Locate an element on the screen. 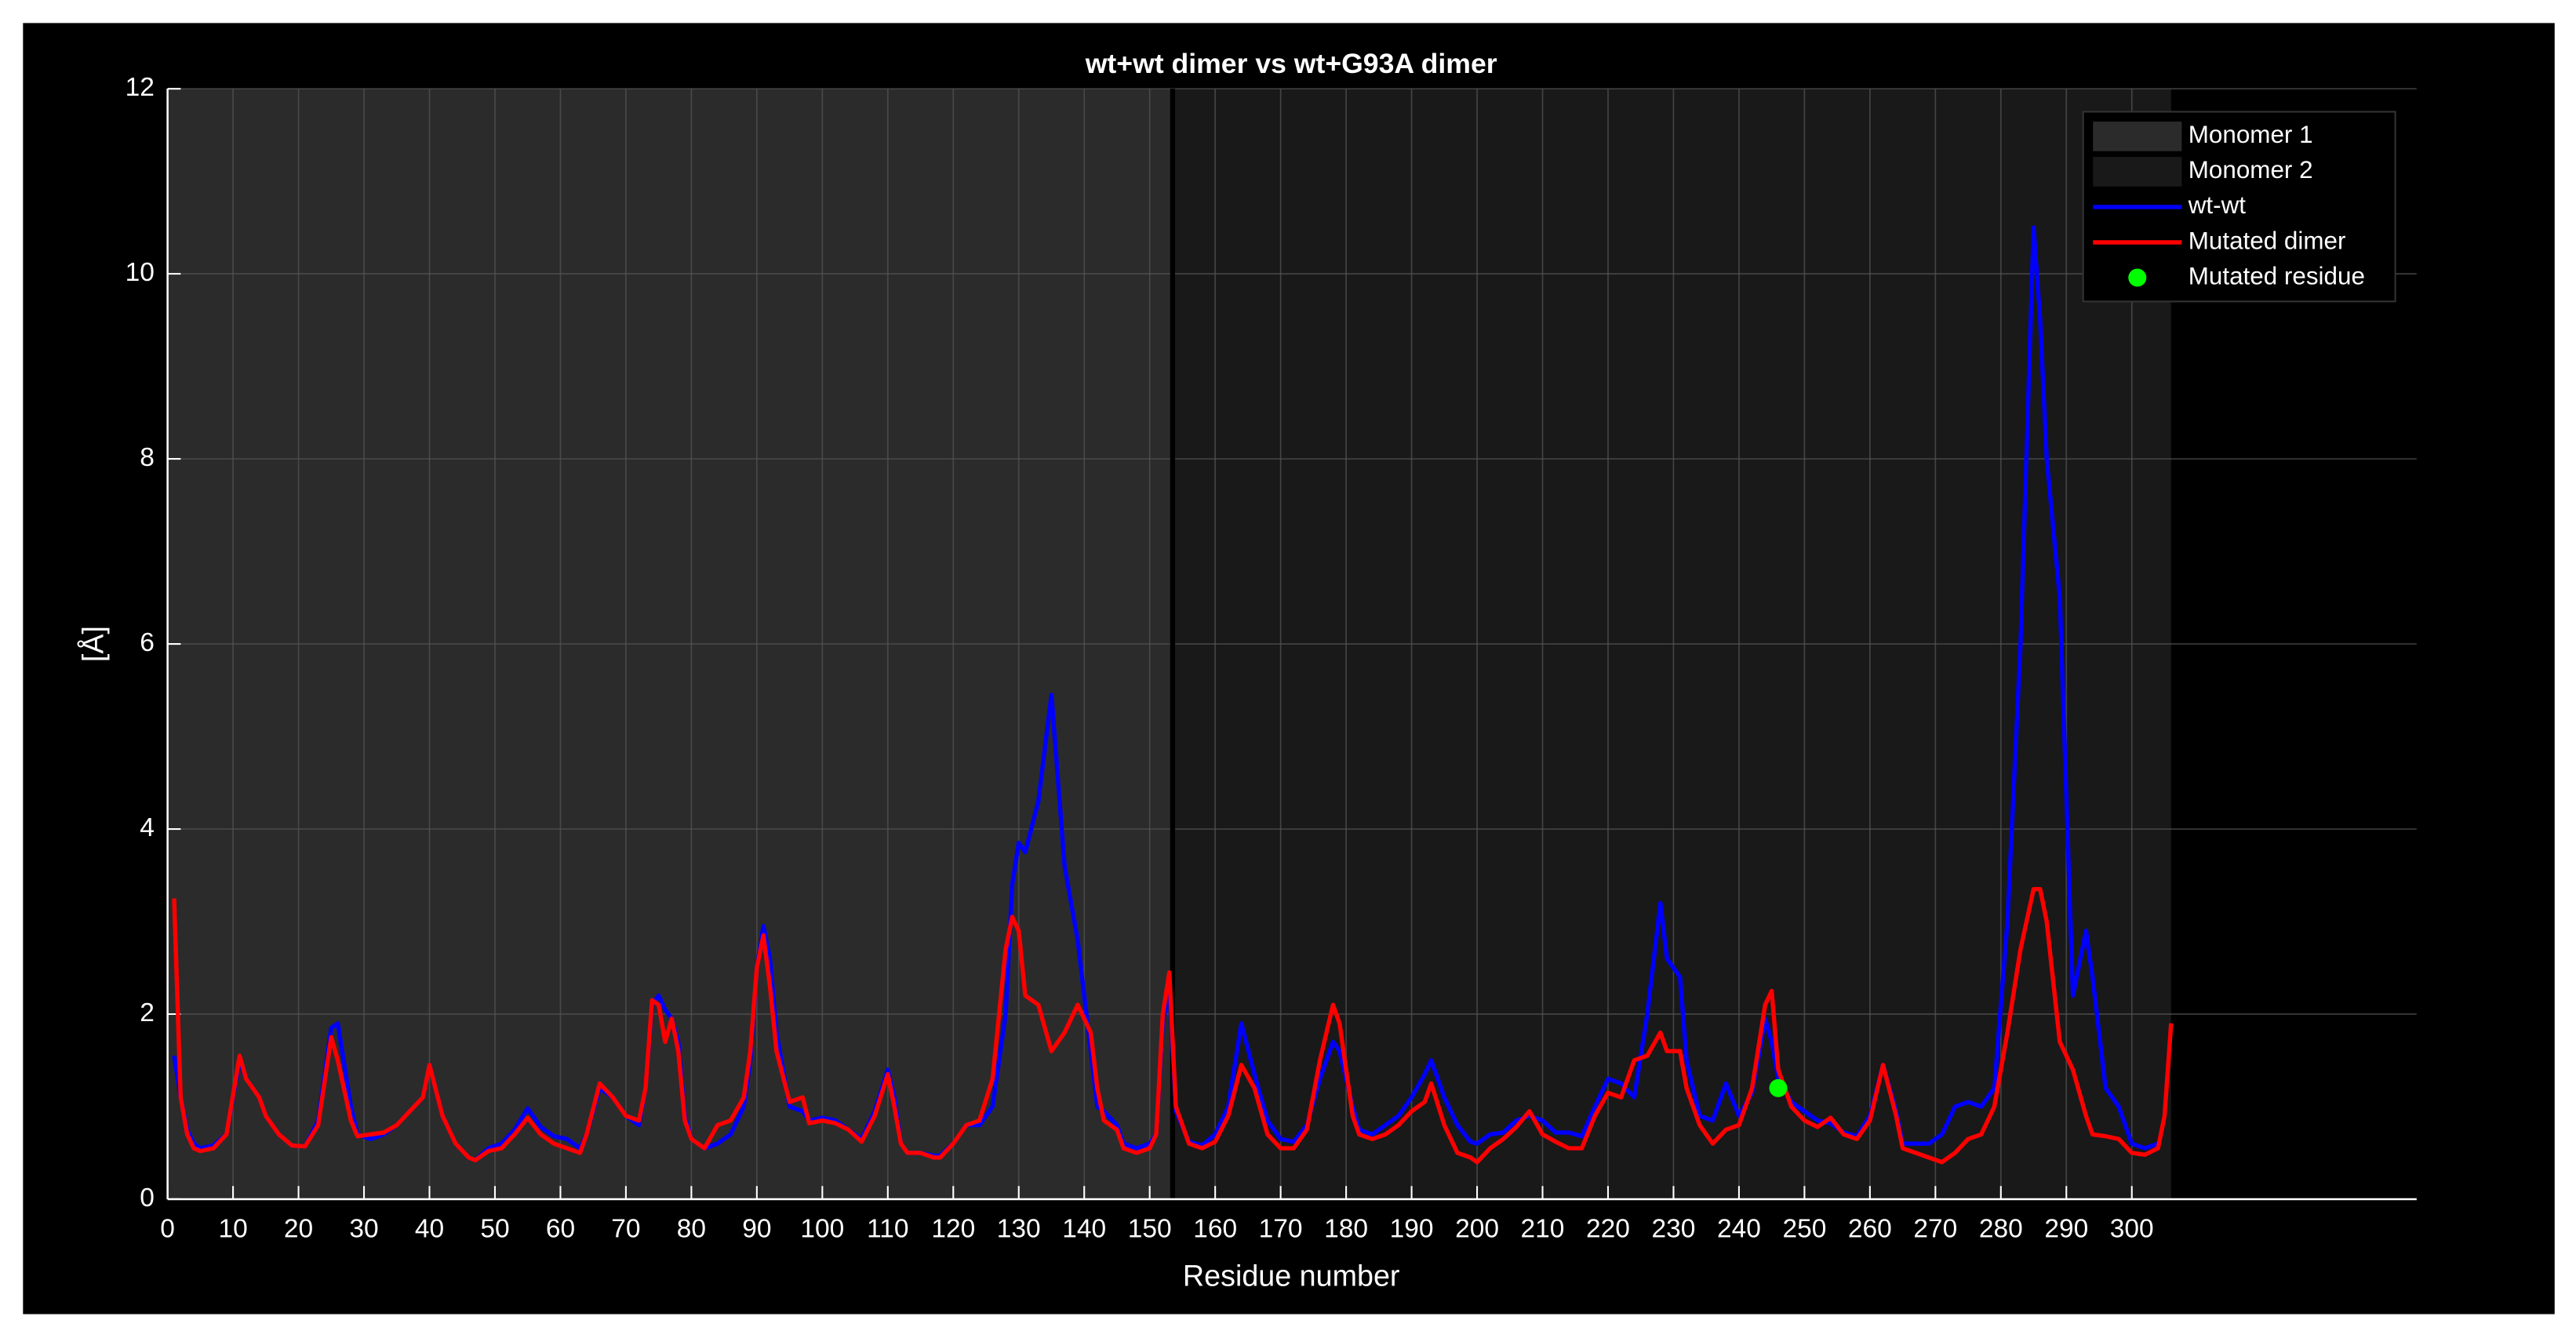 Image resolution: width=2576 pixels, height=1338 pixels. x-tick-label: 220 is located at coordinates (1608, 1229).